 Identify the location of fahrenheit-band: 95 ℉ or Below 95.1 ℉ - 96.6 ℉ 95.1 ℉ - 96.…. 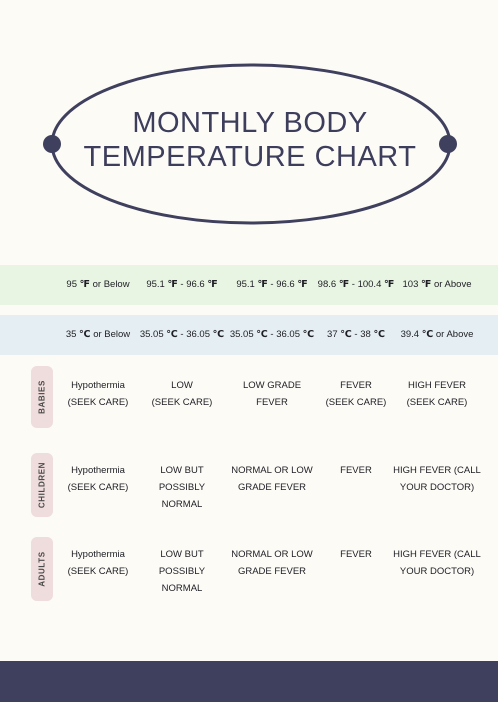
(249, 285).